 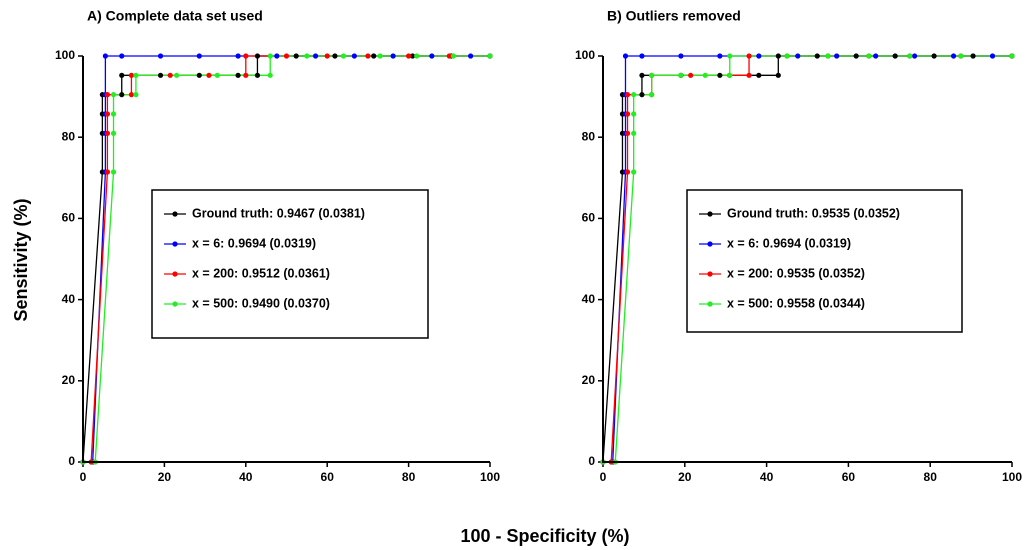 What do you see at coordinates (69, 218) in the screenshot?
I see `y-tick-label: 60` at bounding box center [69, 218].